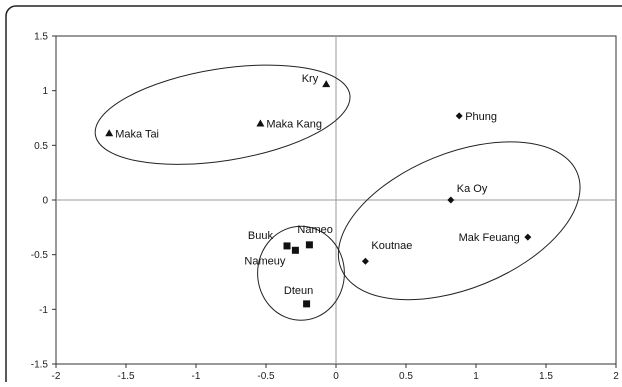  I want to click on x-tick-label: -2, so click(56, 376).